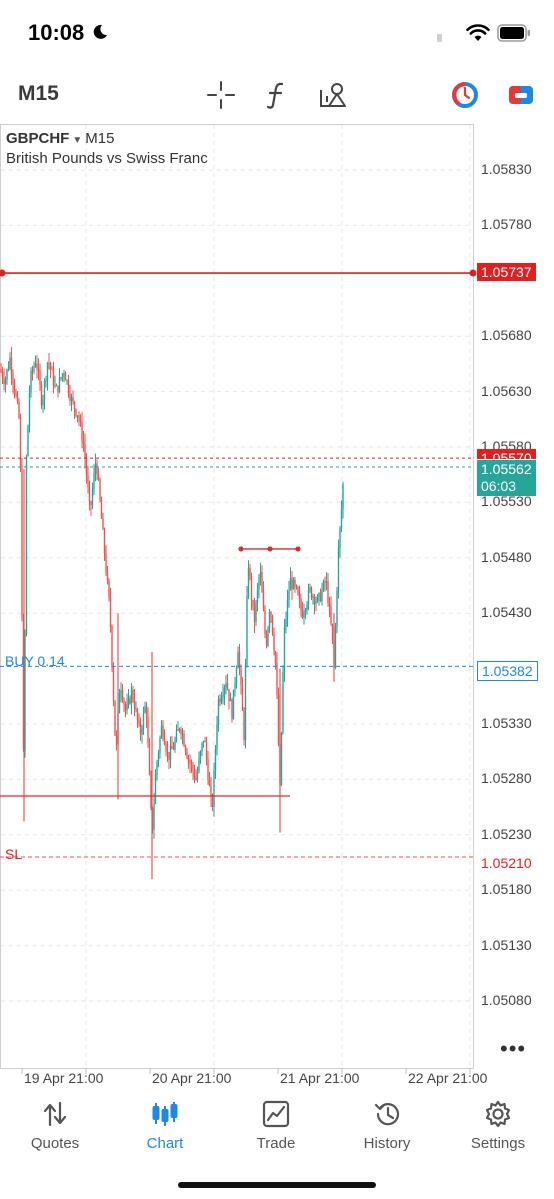 This screenshot has height=1199, width=554. I want to click on time-tick-label: 20 Apr 21:00, so click(192, 1078).